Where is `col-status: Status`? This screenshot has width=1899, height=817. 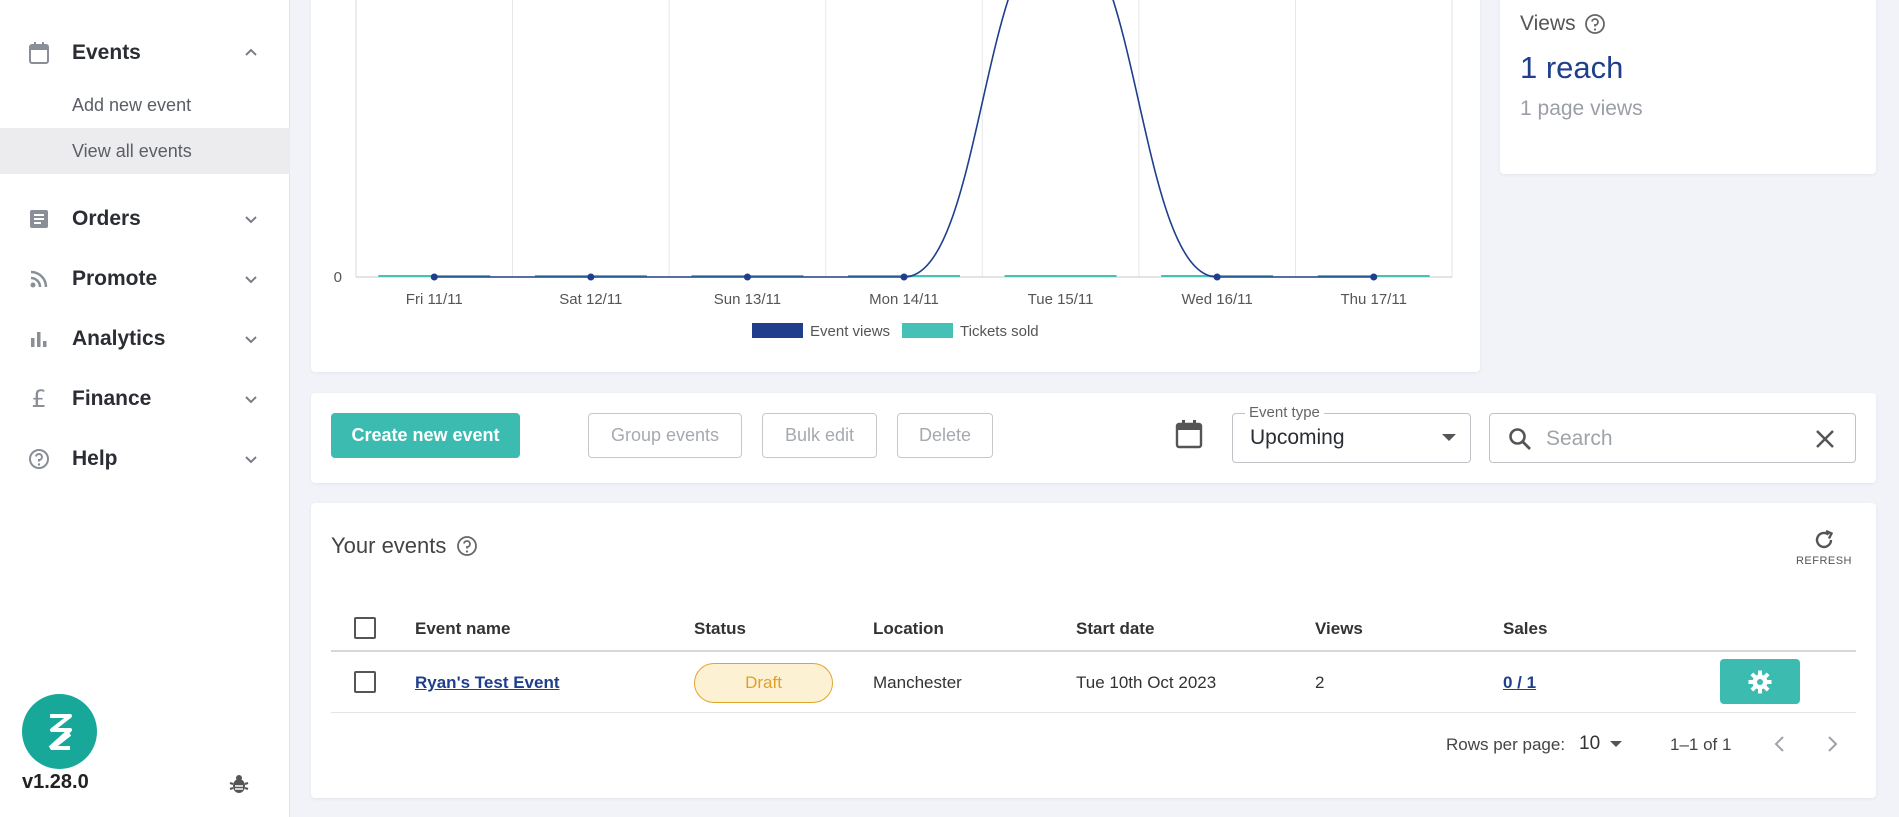 col-status: Status is located at coordinates (720, 628).